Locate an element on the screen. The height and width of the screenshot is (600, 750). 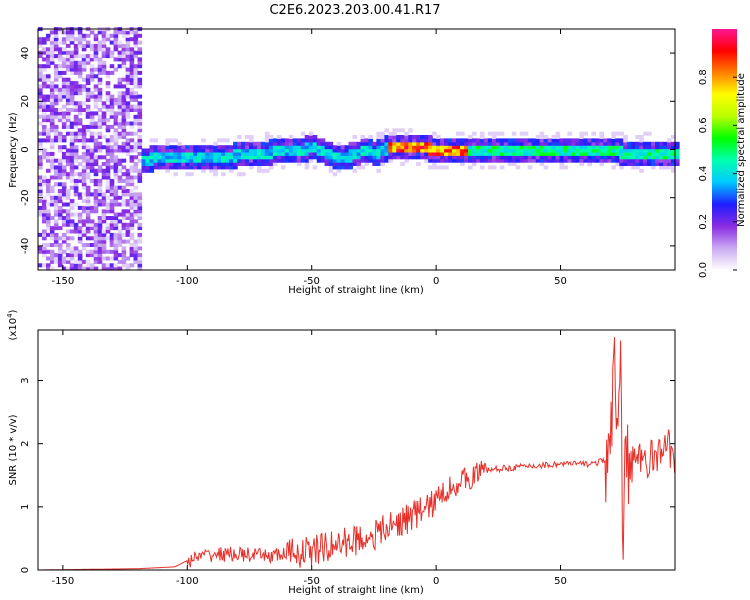
snr-x-tick-label: -100 is located at coordinates (187, 581).